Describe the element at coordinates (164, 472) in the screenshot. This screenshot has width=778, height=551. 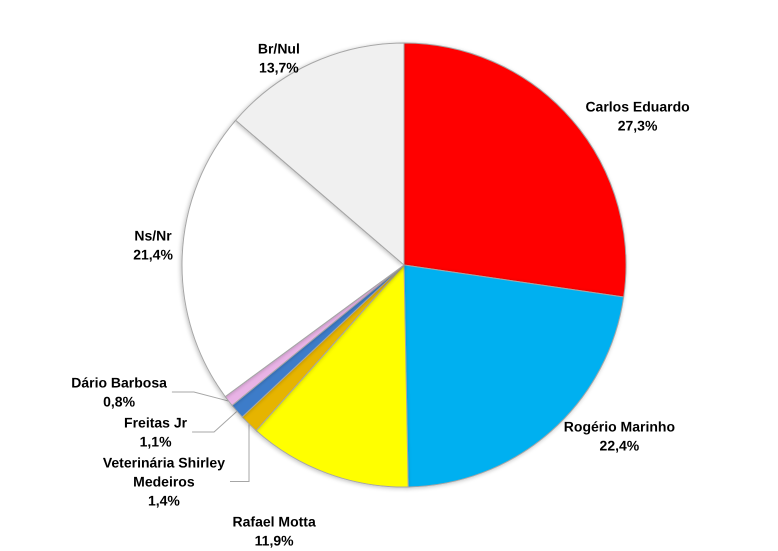
I see `slice-label: Veterinária Shirley Medeiros` at that location.